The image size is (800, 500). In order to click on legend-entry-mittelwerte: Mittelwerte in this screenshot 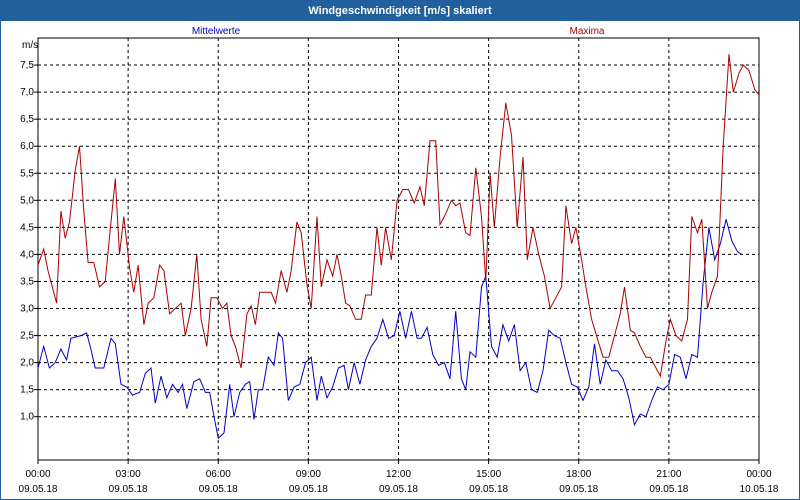, I will do `click(216, 31)`.